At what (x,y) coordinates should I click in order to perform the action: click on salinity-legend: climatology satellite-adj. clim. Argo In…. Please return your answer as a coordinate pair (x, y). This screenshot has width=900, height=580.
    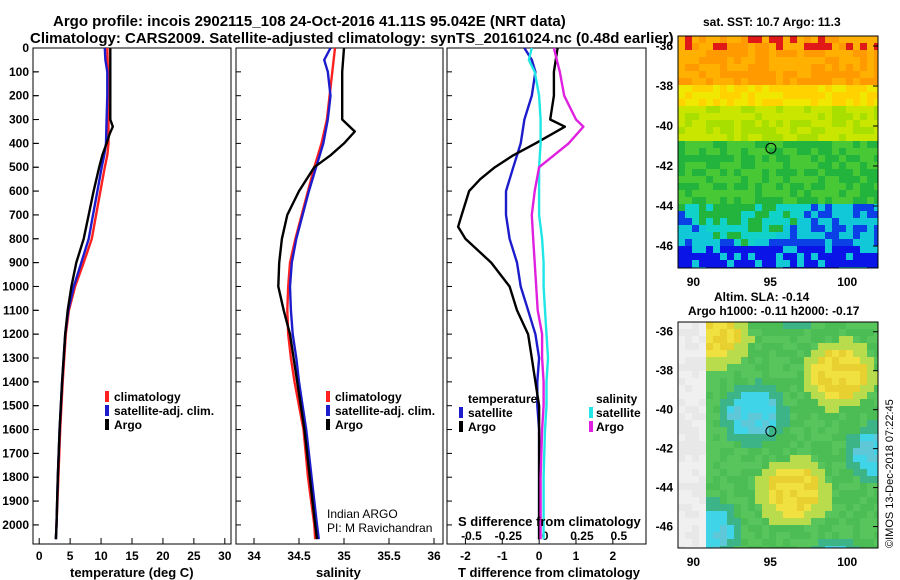
    Looking at the image, I should click on (380, 462).